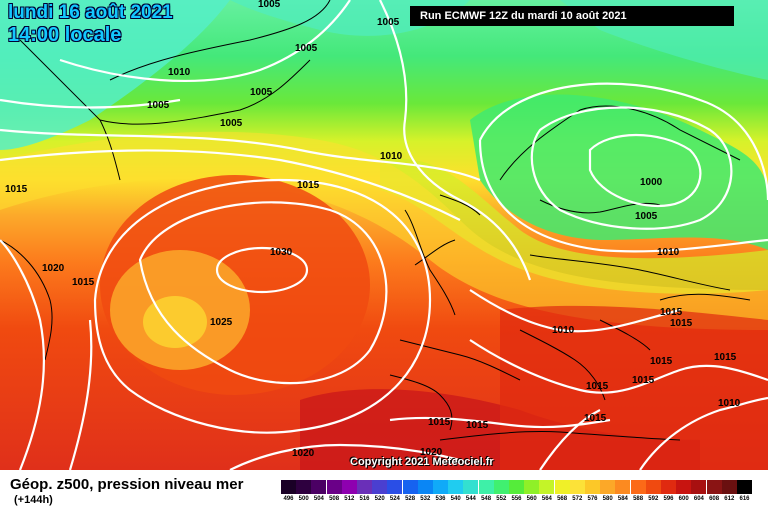 Image resolution: width=768 pixels, height=512 pixels. Describe the element at coordinates (33, 500) in the screenshot. I see `legend-subtitle: (+144h)` at that location.